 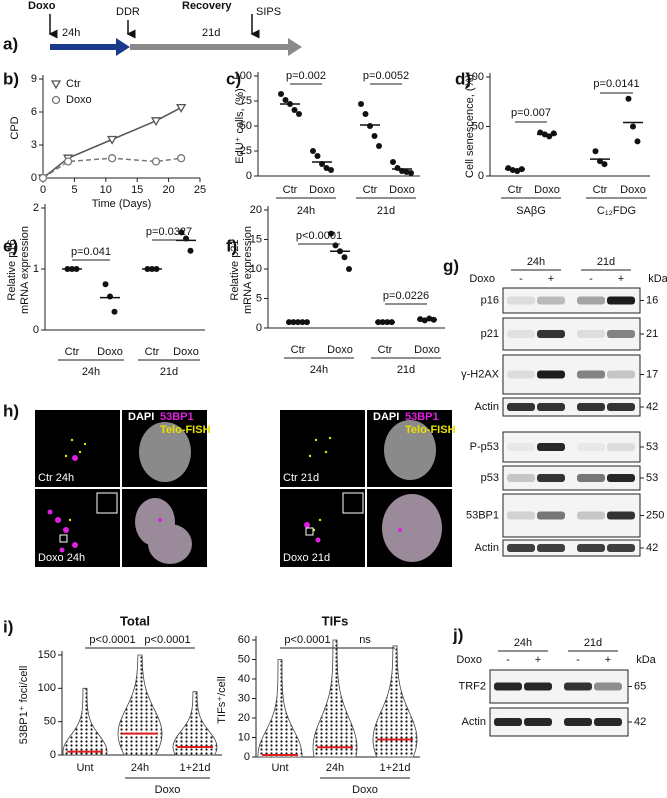 I want to click on violin, so click(x=85, y=721).